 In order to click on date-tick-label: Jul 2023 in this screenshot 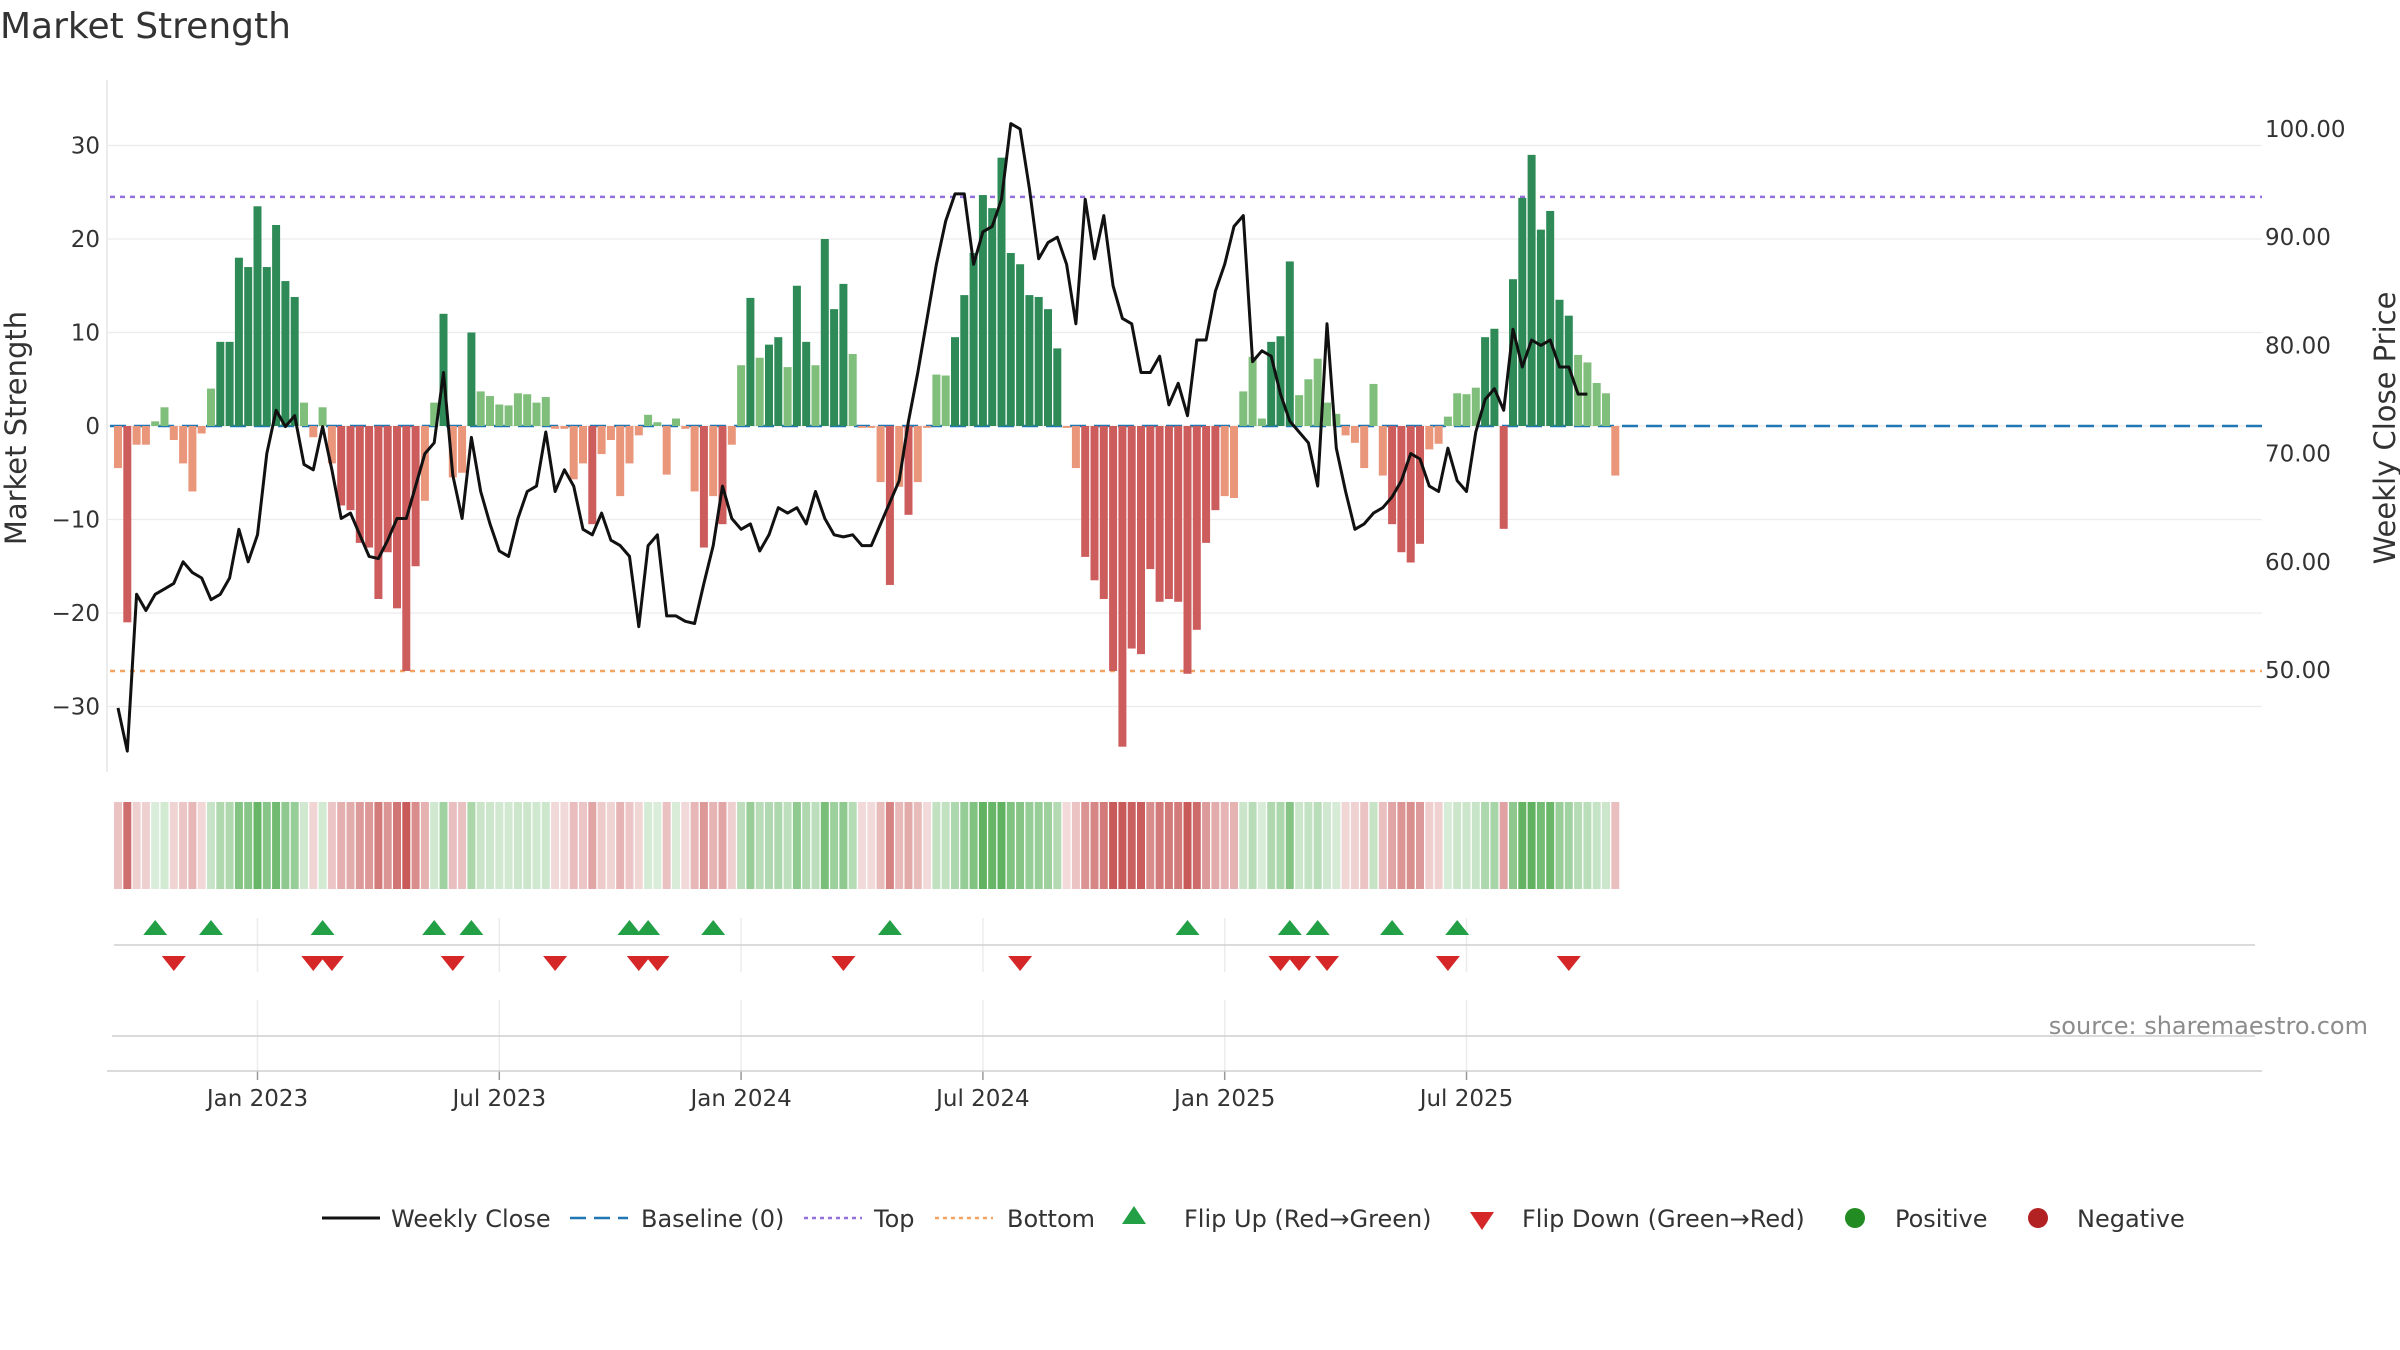, I will do `click(498, 1099)`.